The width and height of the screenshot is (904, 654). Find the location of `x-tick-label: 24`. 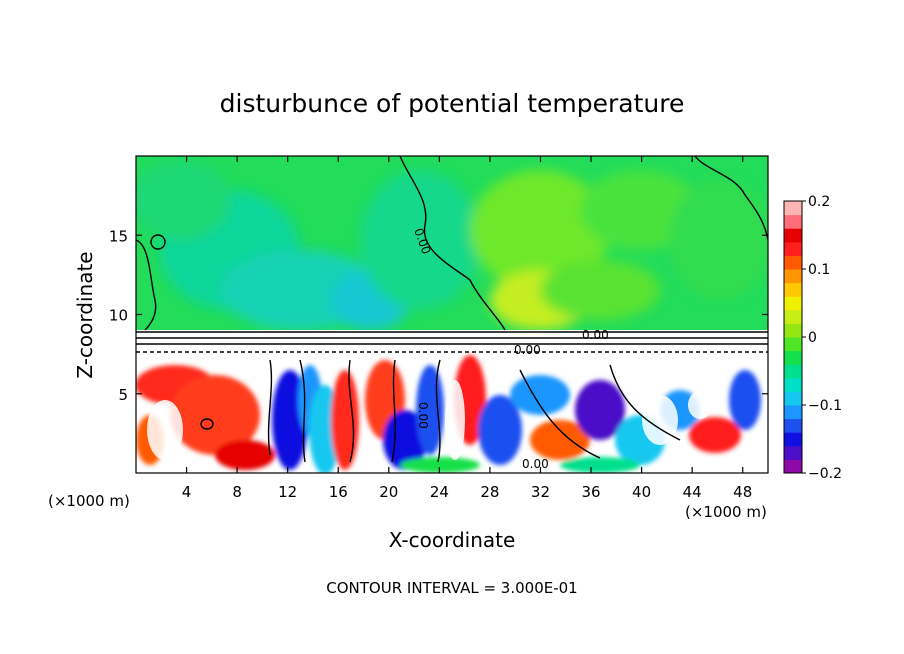

x-tick-label: 24 is located at coordinates (439, 492).